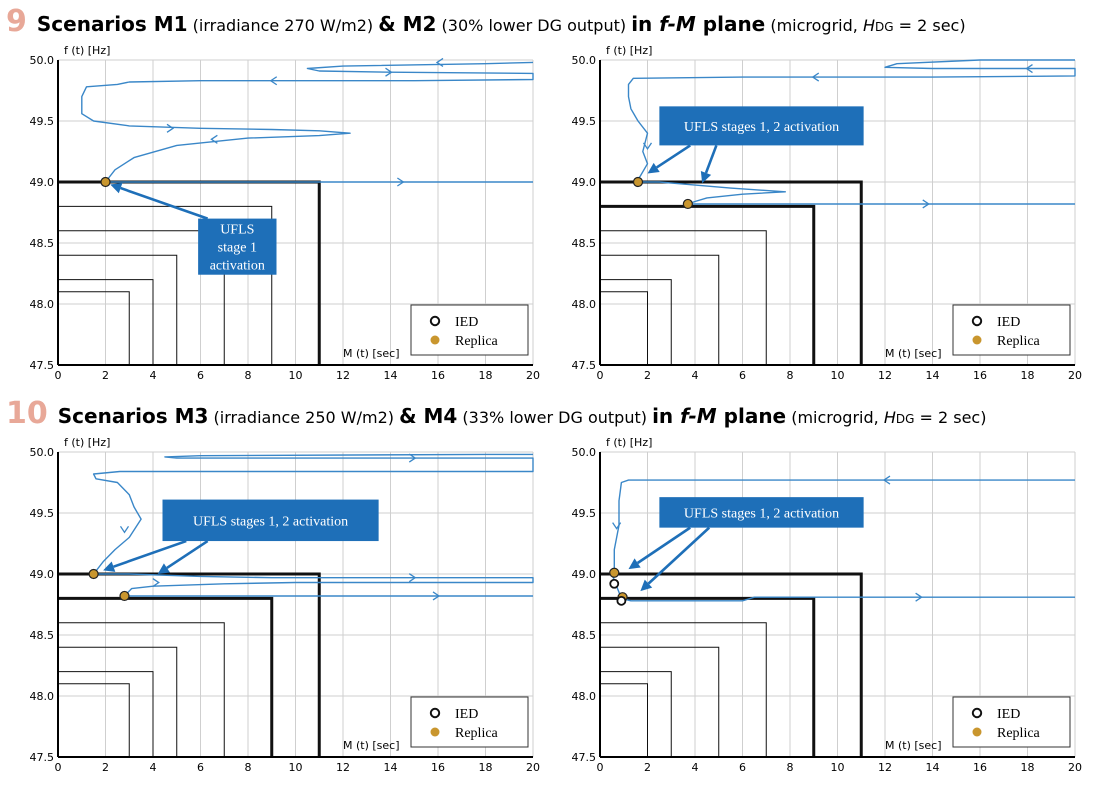  I want to click on x-tick-label: 2, so click(105, 375).